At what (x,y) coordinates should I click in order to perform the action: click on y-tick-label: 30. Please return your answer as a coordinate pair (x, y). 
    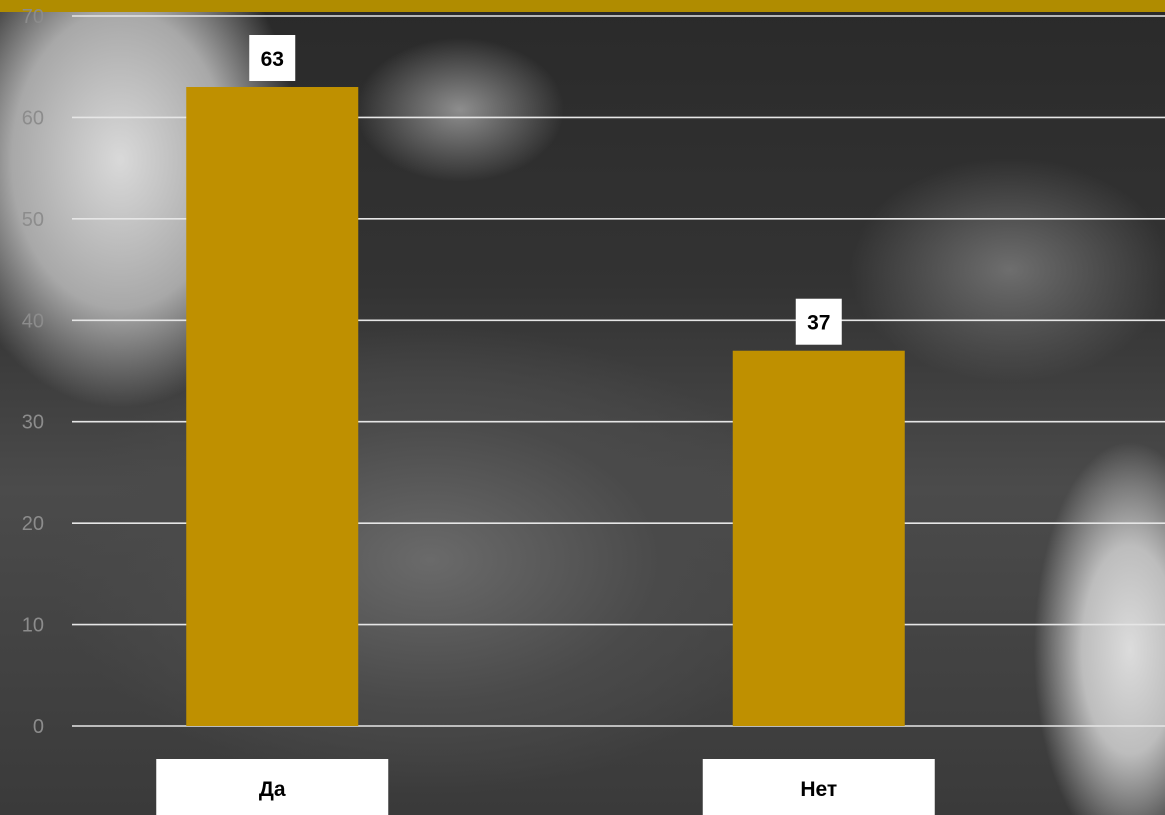
    Looking at the image, I should click on (33, 423).